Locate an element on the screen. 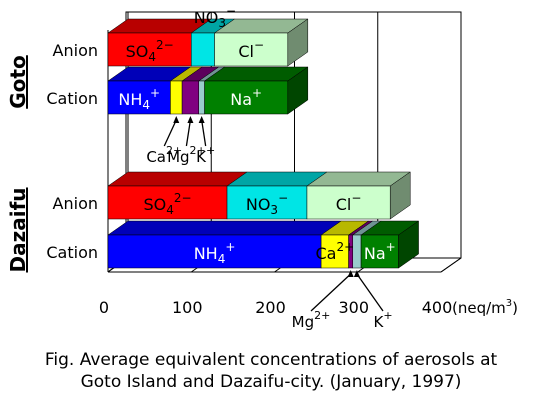 Image resolution: width=541 pixels, height=419 pixels. x-axis-unit: (neq/m3) is located at coordinates (485, 307).